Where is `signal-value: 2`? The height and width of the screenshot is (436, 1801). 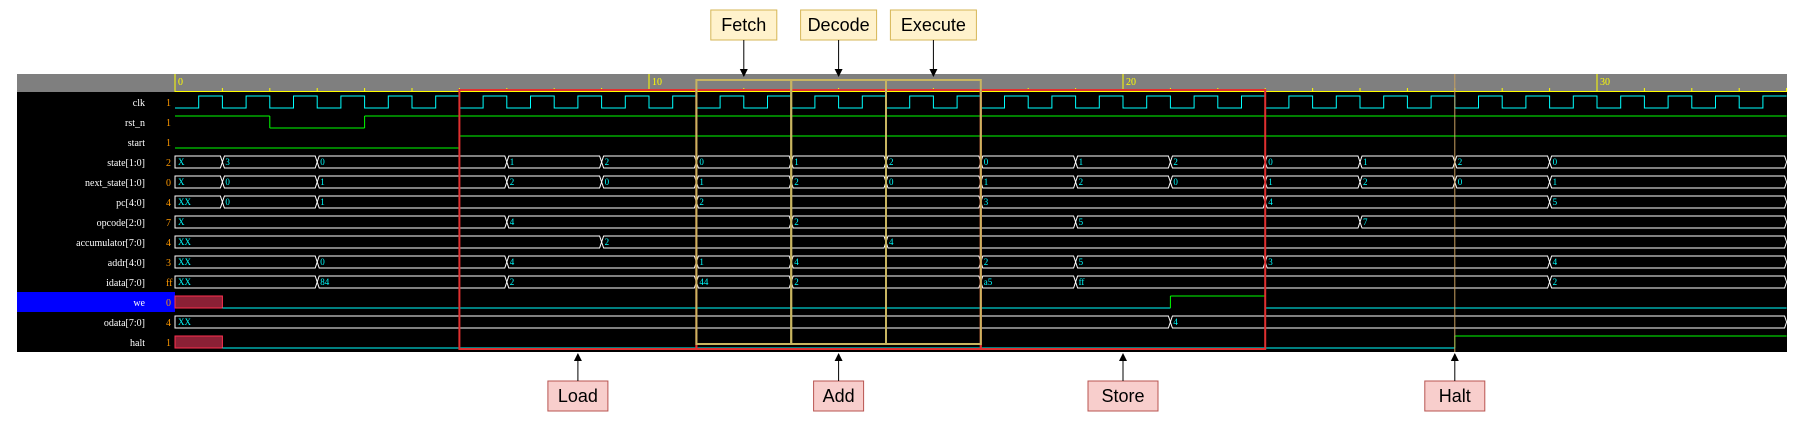
signal-value: 2 is located at coordinates (168, 163).